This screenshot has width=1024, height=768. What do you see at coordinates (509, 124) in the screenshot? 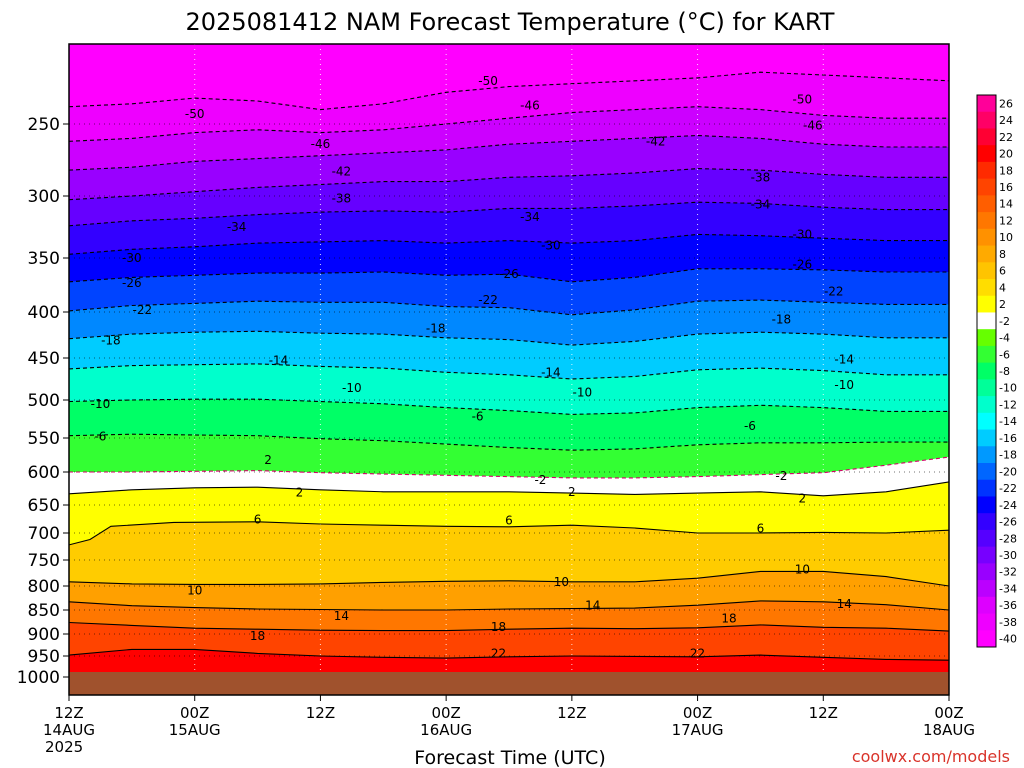
I see `isotherm--46` at bounding box center [509, 124].